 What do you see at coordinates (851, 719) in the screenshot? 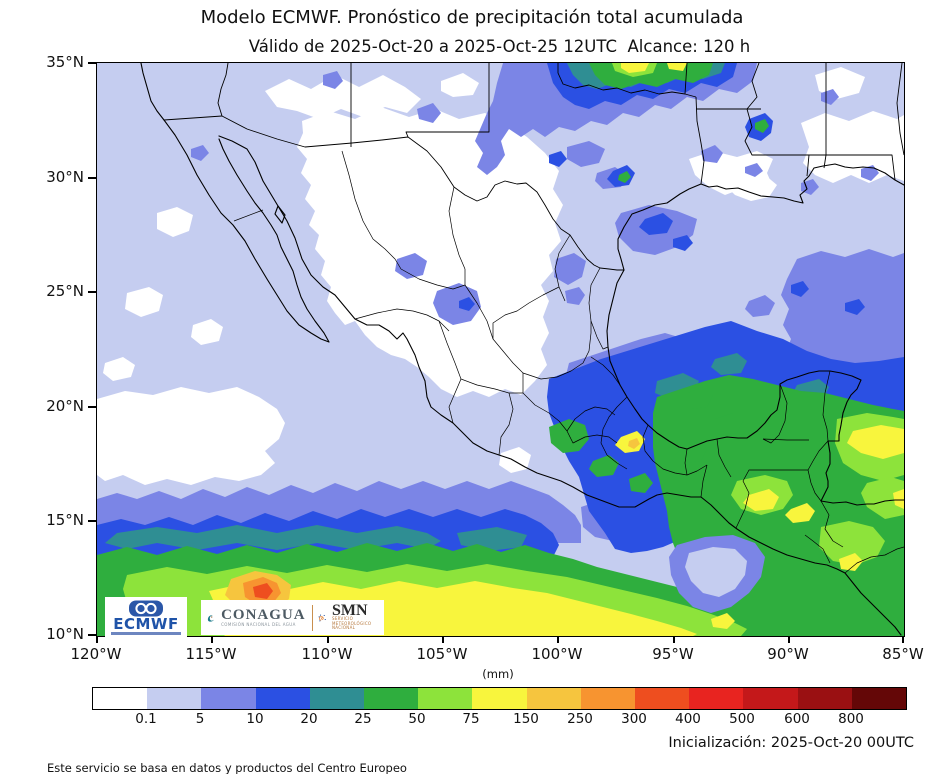
I see `colorbar-tick-label: 800` at bounding box center [851, 719].